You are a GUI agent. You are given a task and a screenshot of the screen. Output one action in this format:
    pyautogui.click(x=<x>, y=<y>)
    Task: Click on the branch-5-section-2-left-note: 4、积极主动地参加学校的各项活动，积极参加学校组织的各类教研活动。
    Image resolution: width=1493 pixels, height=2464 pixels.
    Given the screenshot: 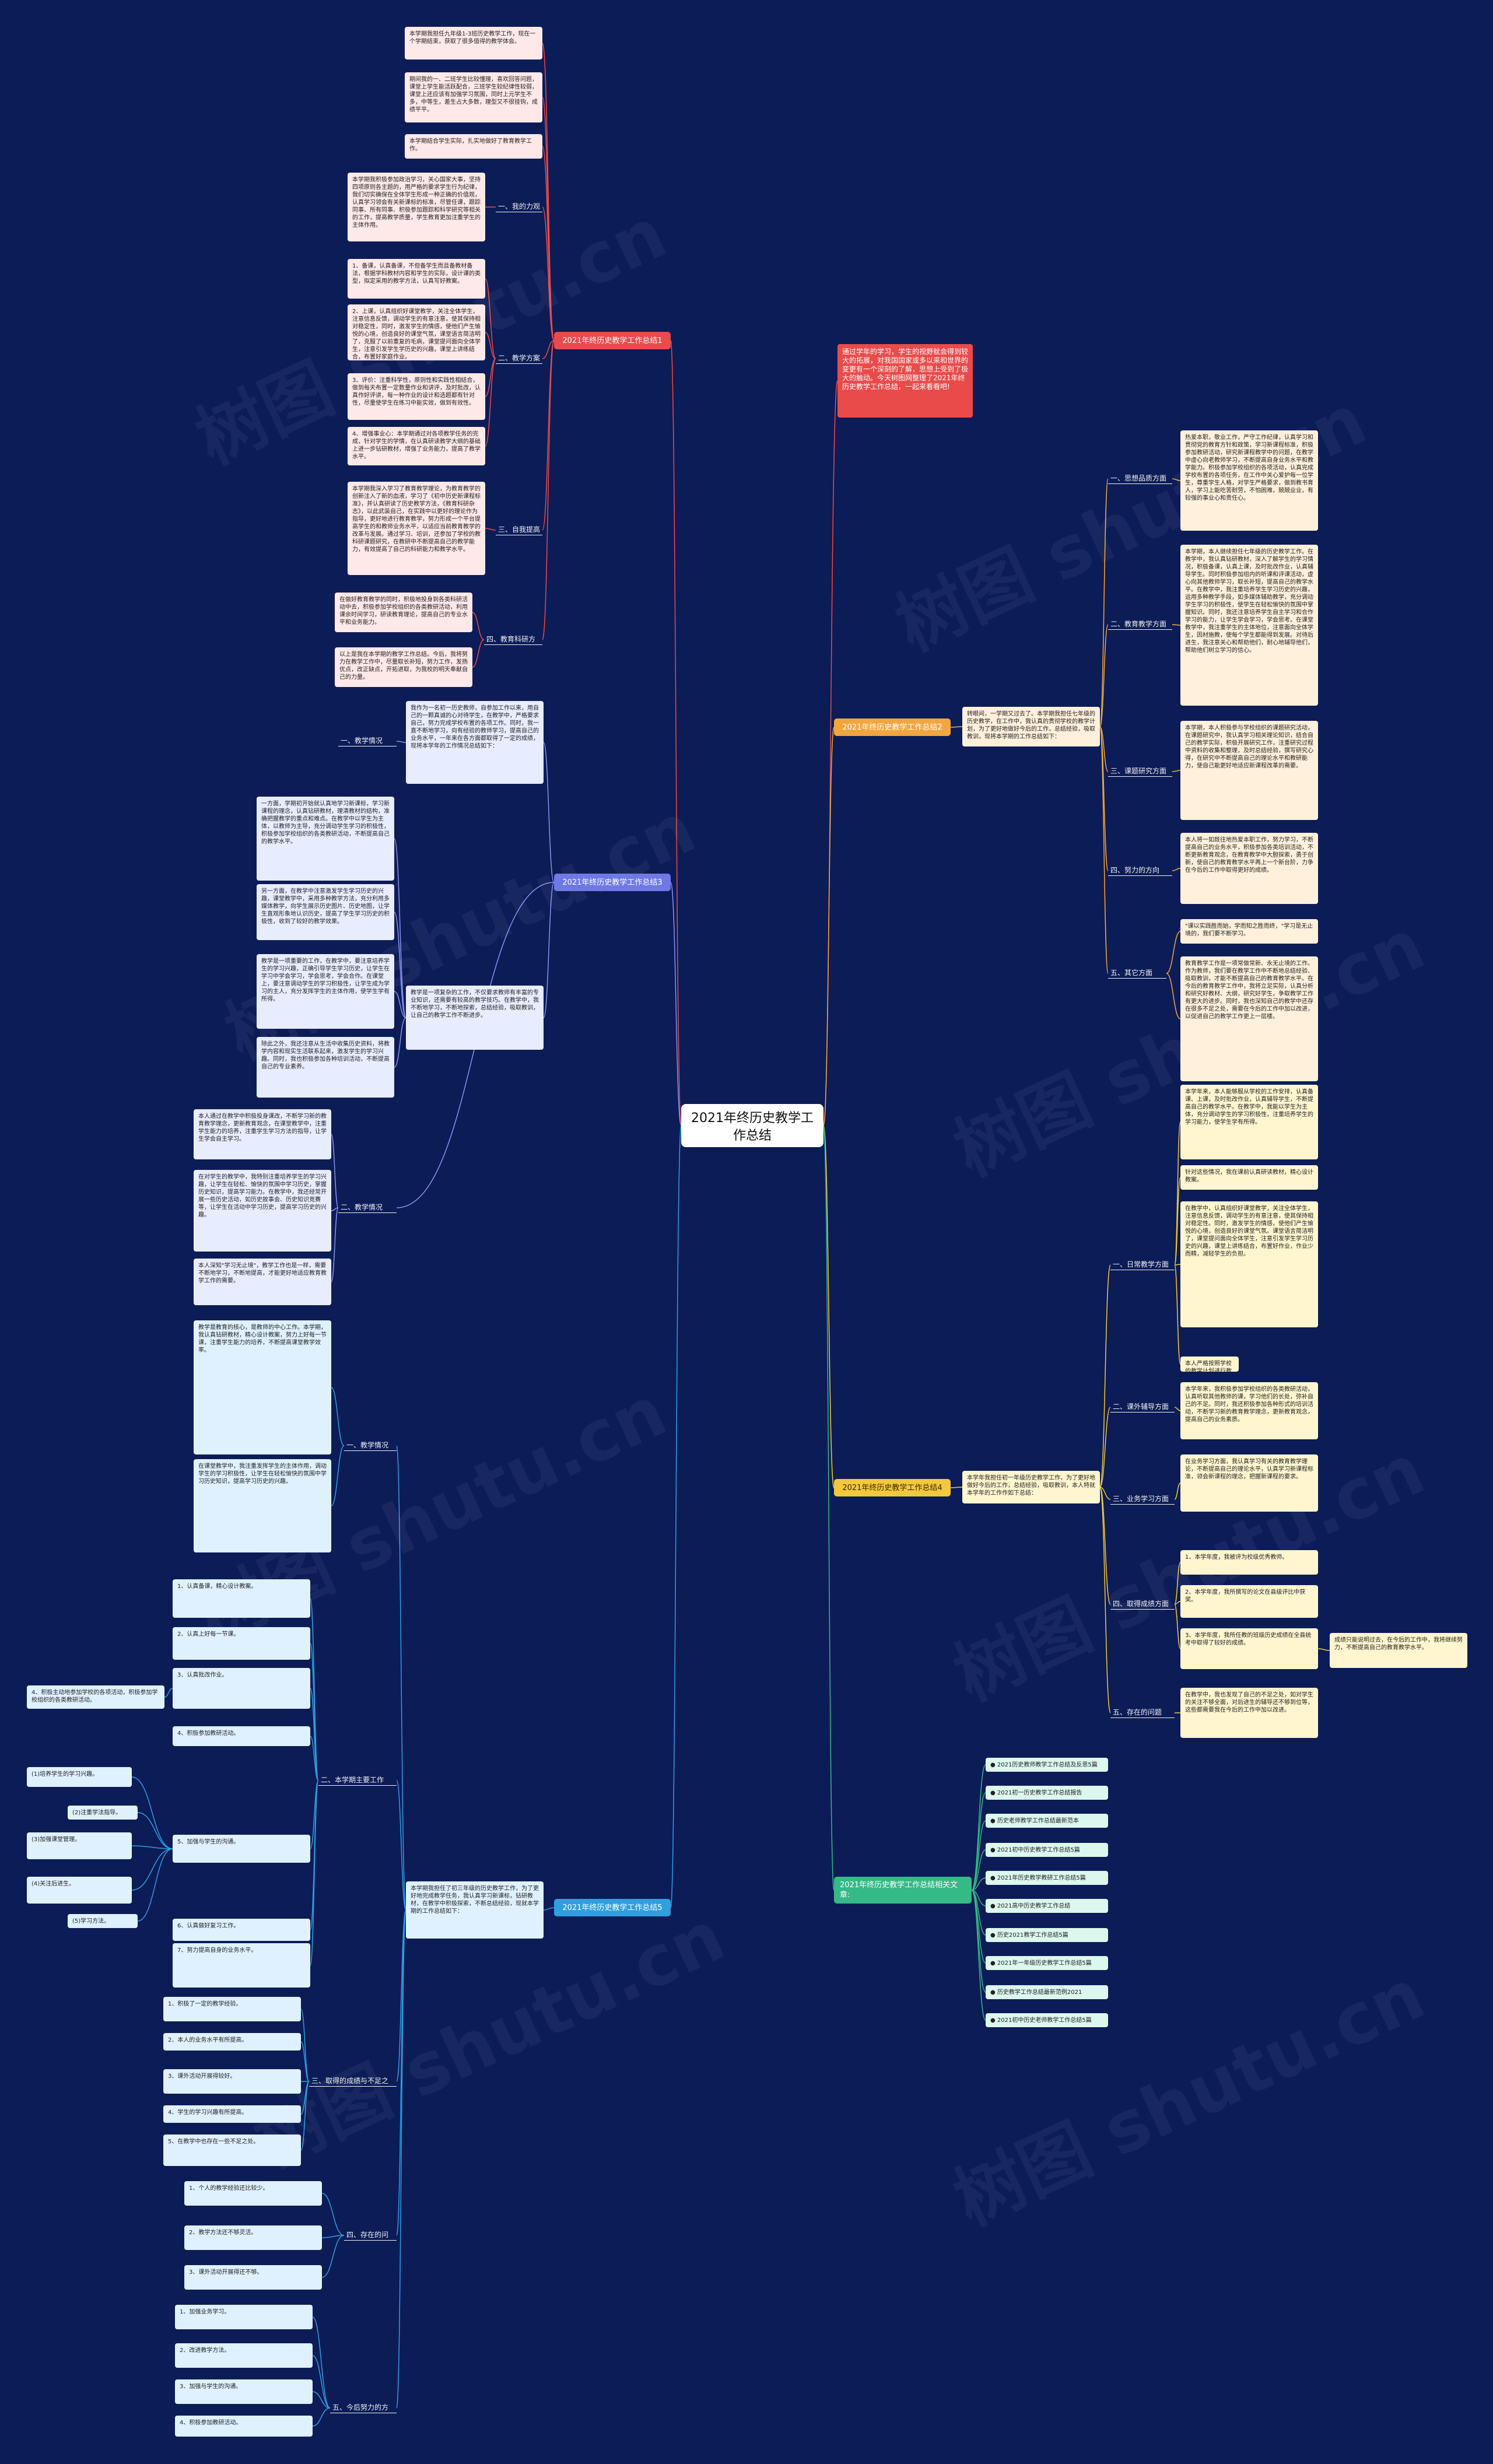 What is the action you would take?
    pyautogui.click(x=96, y=1697)
    